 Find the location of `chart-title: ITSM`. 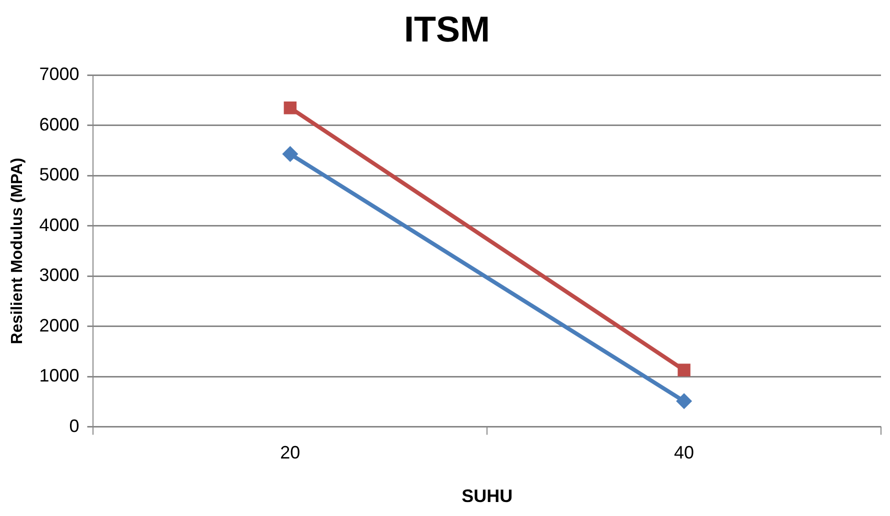

chart-title: ITSM is located at coordinates (447, 29).